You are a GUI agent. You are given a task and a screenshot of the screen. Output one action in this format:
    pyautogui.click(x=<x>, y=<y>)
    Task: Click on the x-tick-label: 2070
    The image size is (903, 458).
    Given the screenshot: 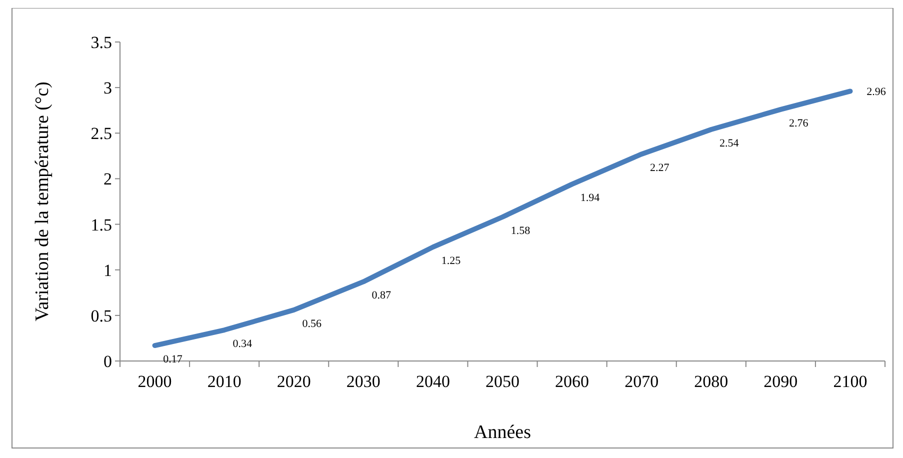 What is the action you would take?
    pyautogui.click(x=641, y=381)
    